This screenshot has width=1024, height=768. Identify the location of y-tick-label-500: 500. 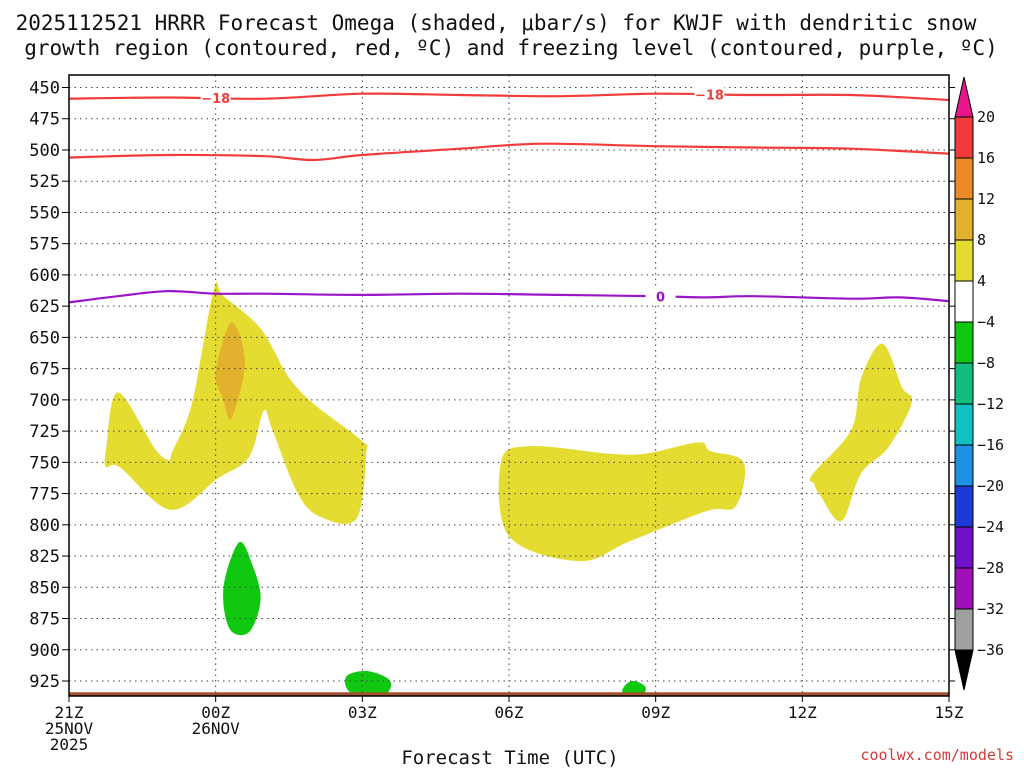
(44, 151).